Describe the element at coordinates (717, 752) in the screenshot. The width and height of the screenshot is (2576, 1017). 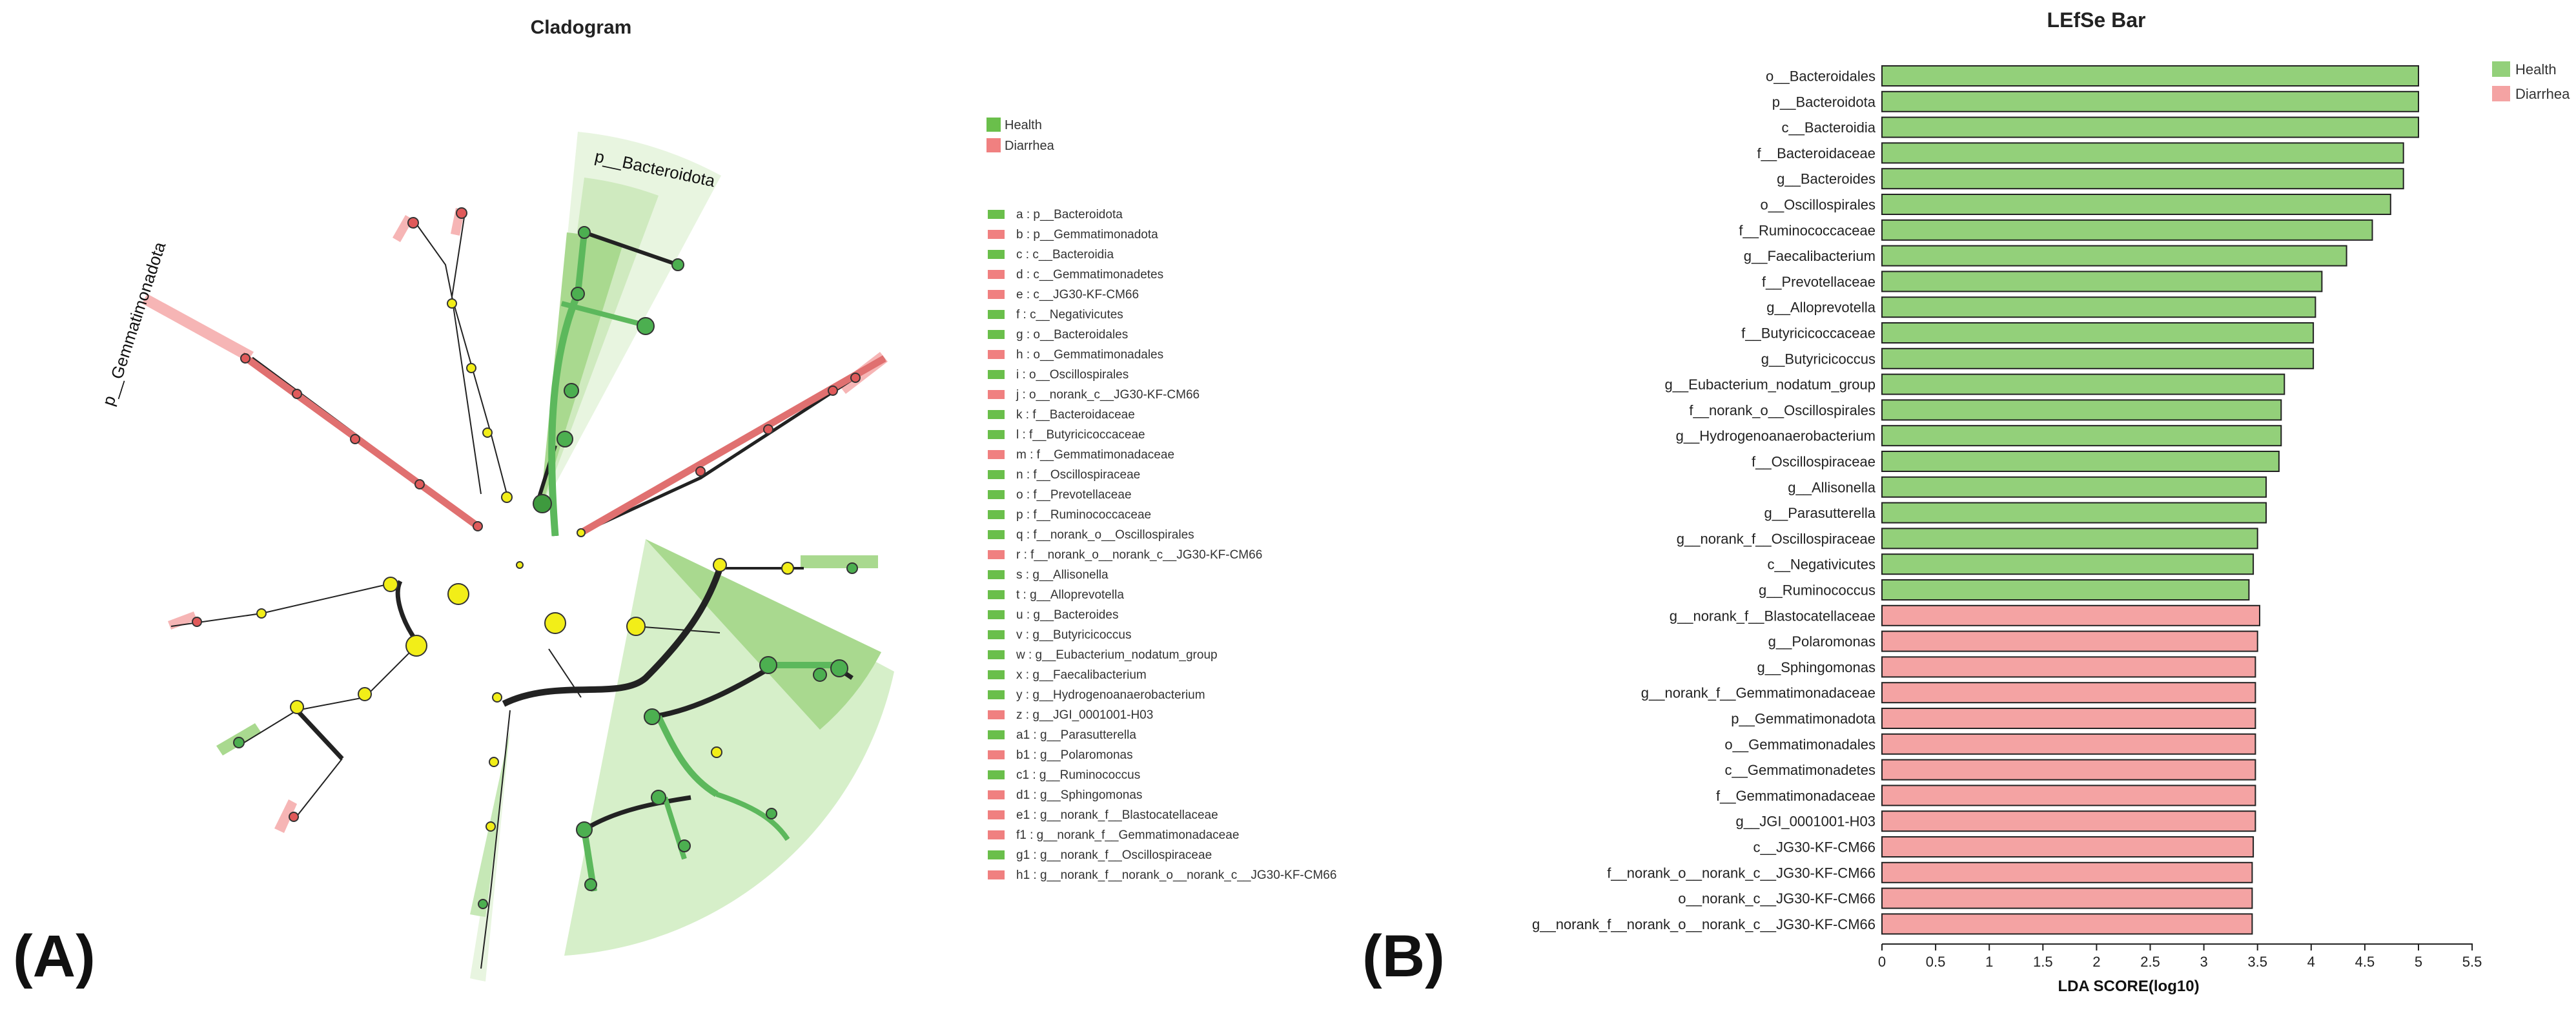
I see `node-osc-mid` at that location.